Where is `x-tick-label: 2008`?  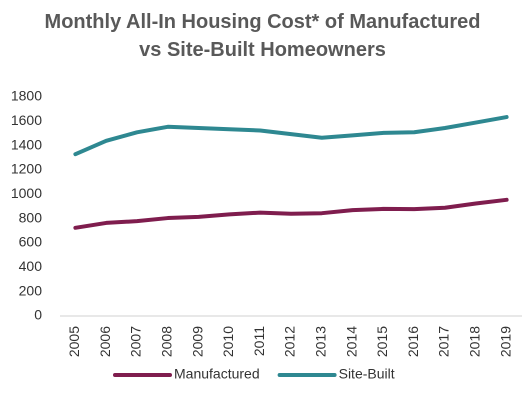 x-tick-label: 2008 is located at coordinates (167, 341).